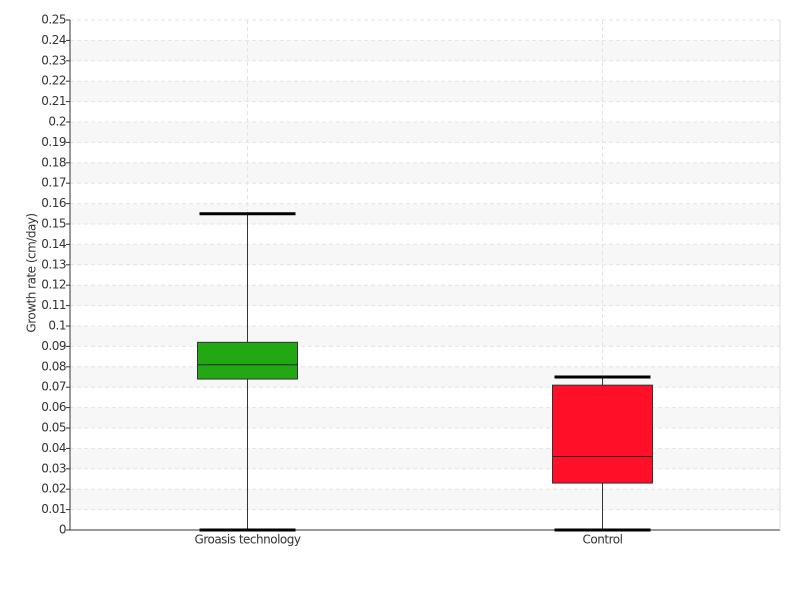  I want to click on y-tick-label: 0.17, so click(53, 183).